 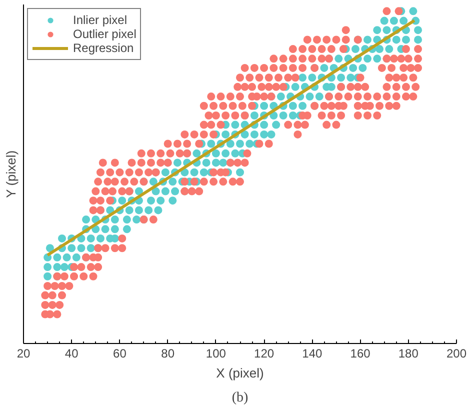 What do you see at coordinates (408, 353) in the screenshot?
I see `x-tick-label: 180` at bounding box center [408, 353].